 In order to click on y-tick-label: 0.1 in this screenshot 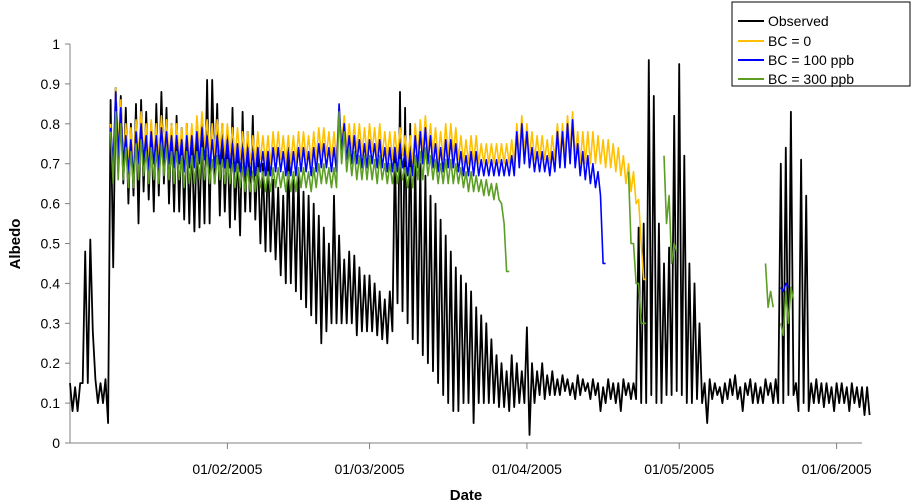, I will do `click(51, 403)`.